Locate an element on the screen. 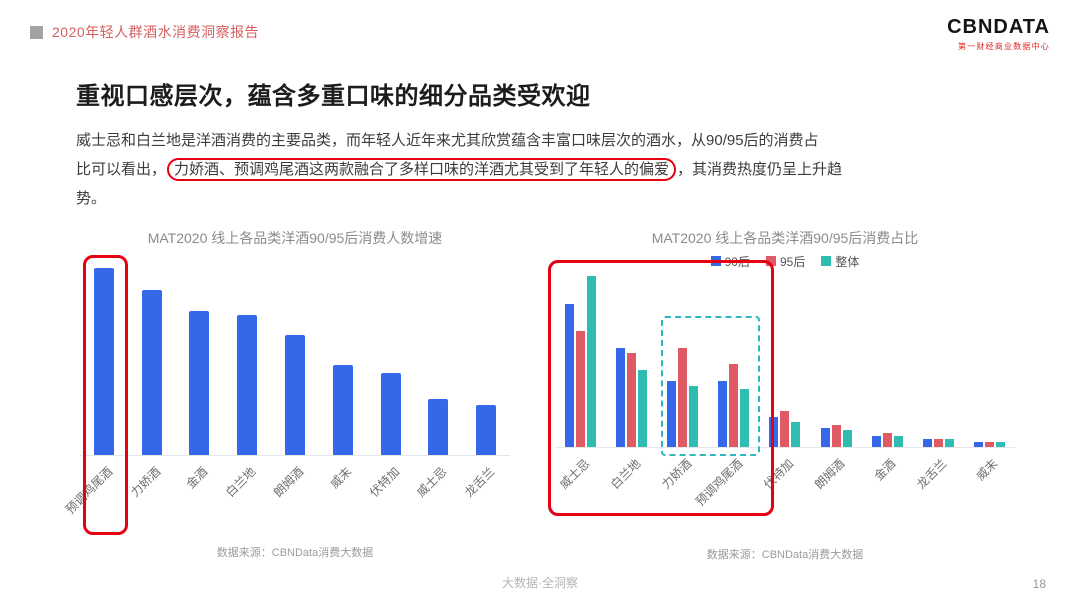  bar-90后-力娇酒 is located at coordinates (672, 413).